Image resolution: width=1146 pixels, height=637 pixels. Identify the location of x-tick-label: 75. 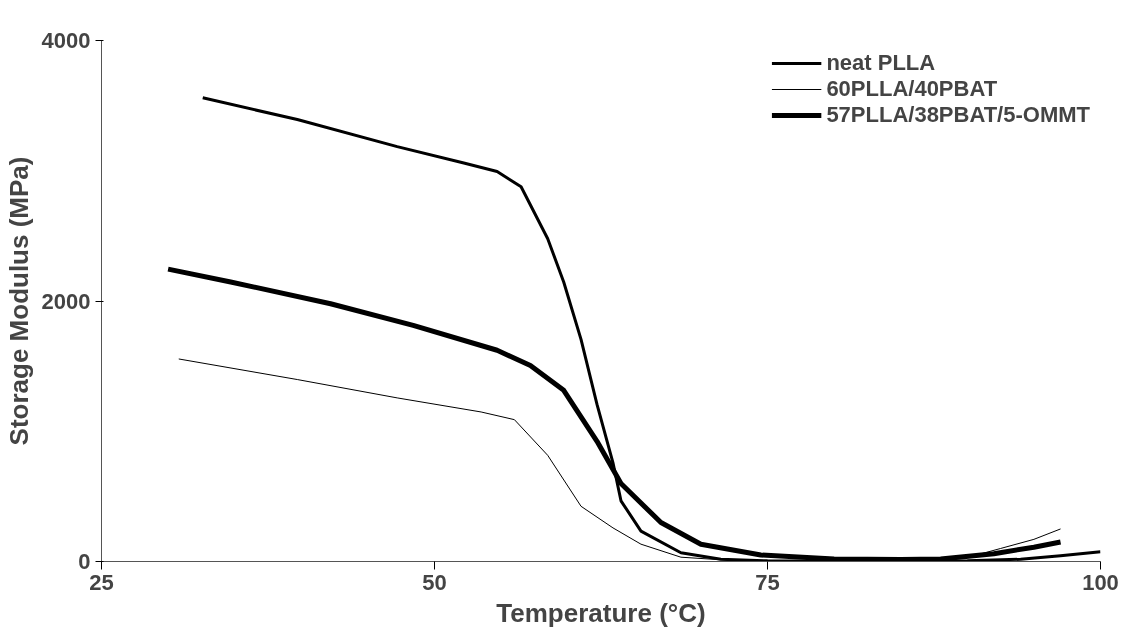
(767, 582).